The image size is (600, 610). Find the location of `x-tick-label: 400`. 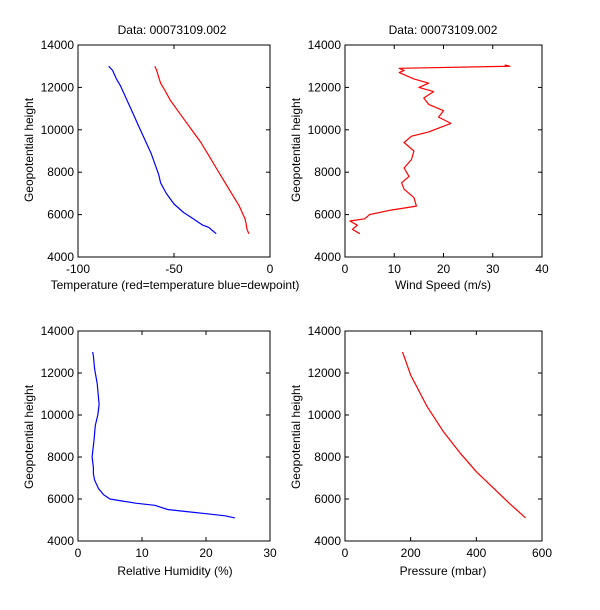

x-tick-label: 400 is located at coordinates (476, 553).